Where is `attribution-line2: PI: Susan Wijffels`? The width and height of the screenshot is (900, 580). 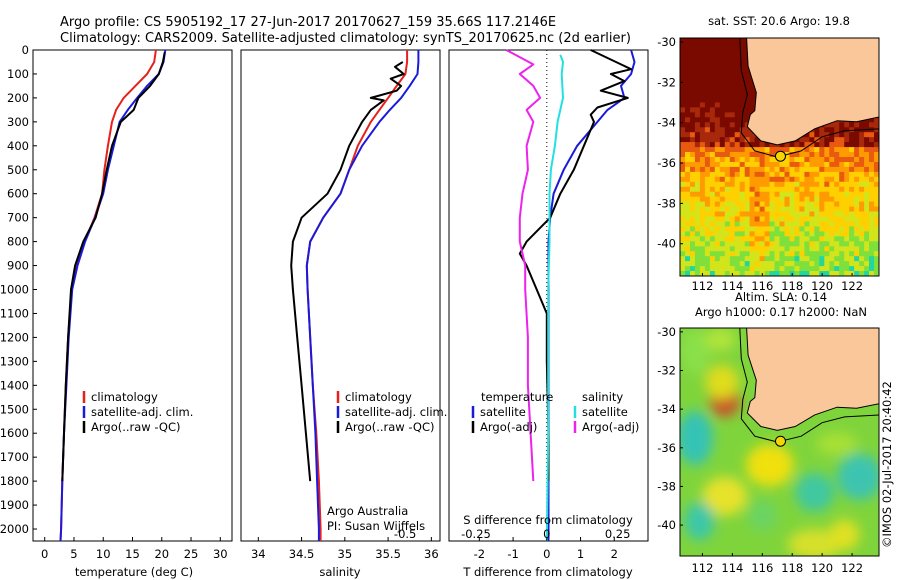
attribution-line2: PI: Susan Wijffels is located at coordinates (376, 526).